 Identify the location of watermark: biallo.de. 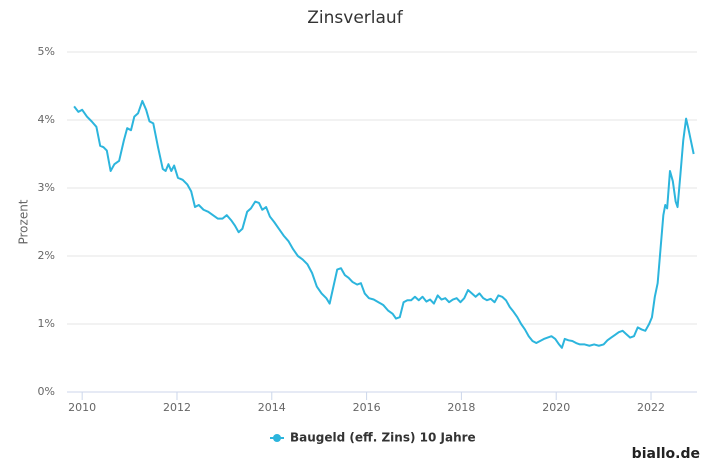
(666, 454).